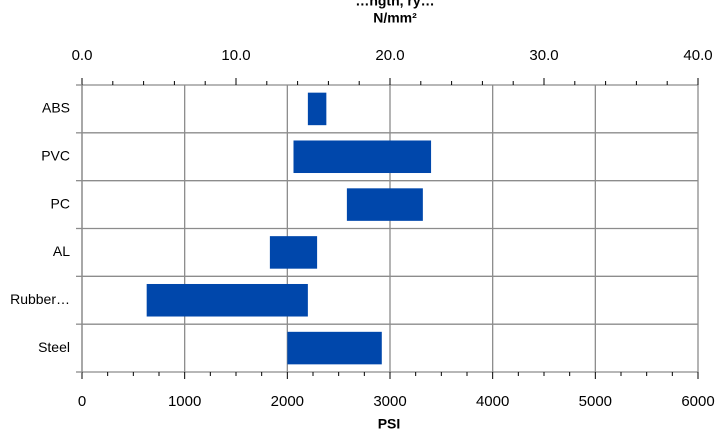  Describe the element at coordinates (82, 401) in the screenshot. I see `bottom-tick-label: 0` at that location.